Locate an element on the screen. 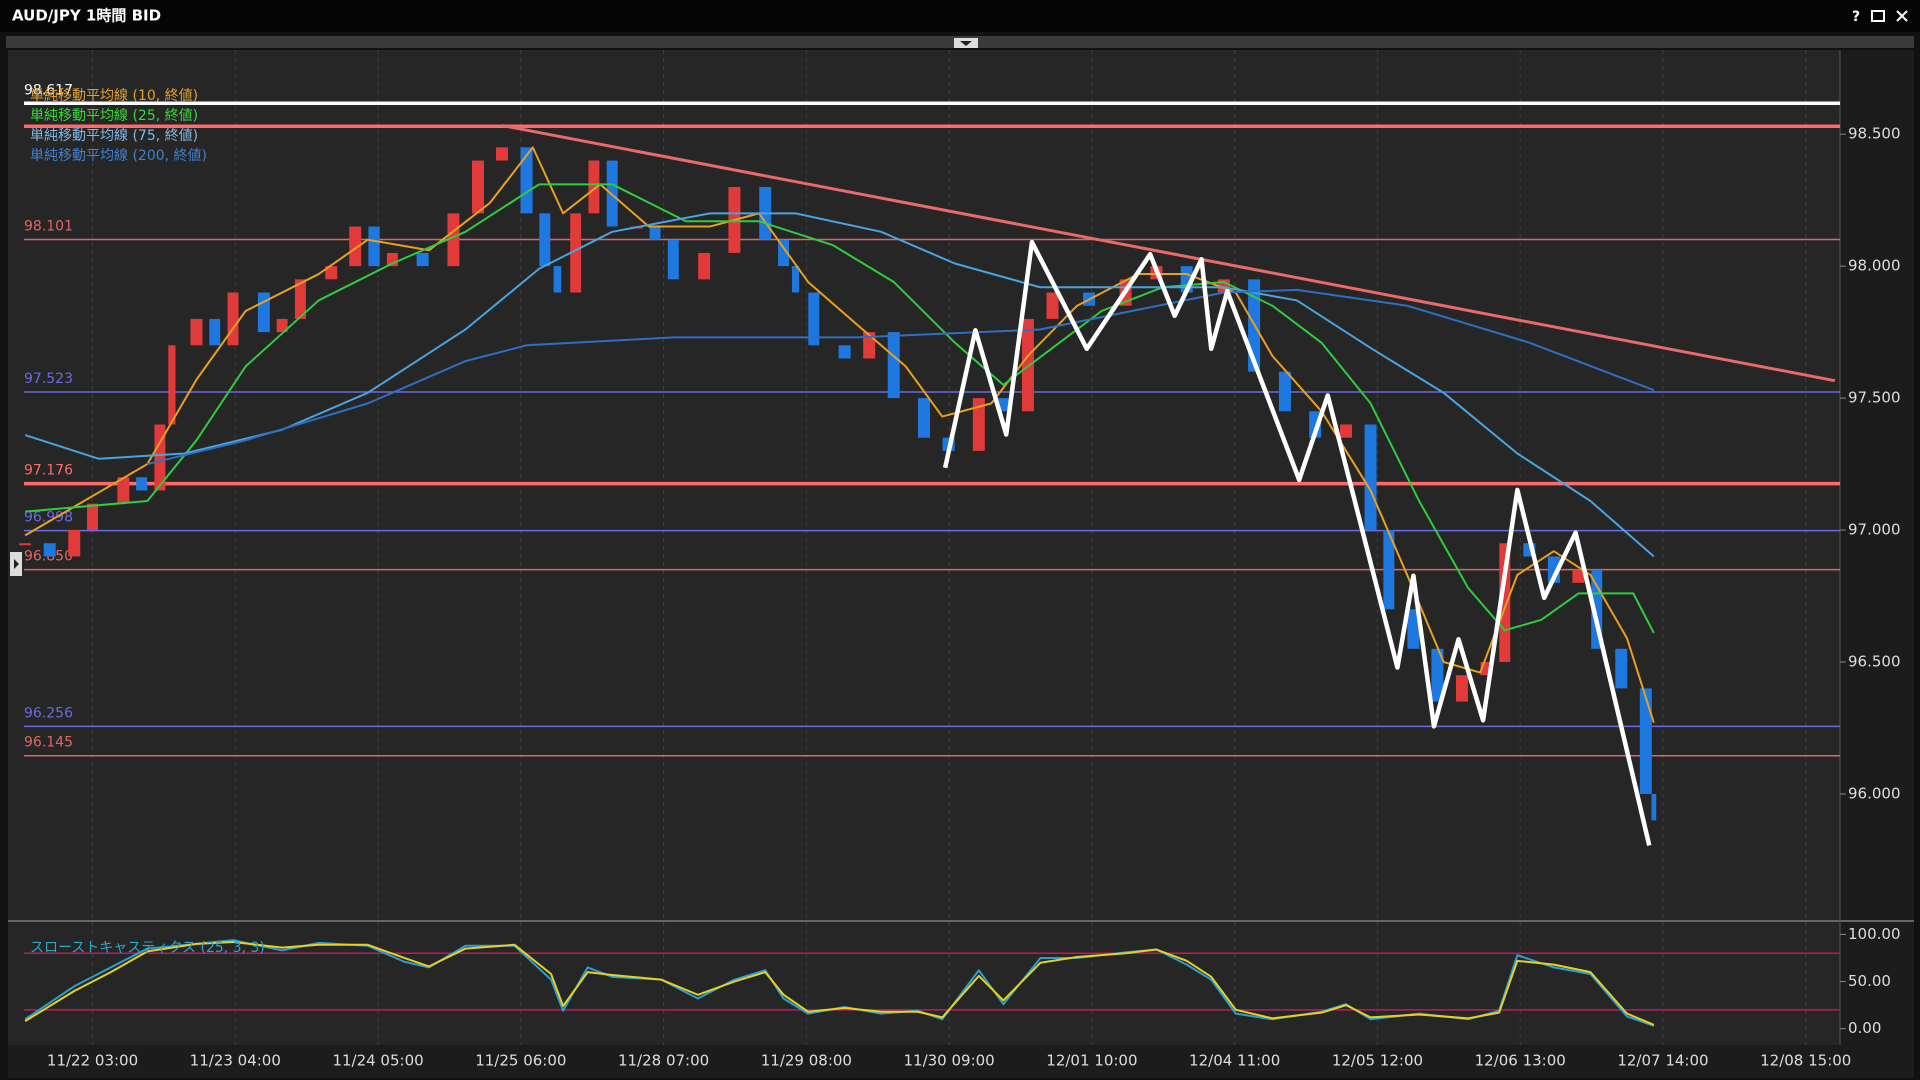 This screenshot has width=1920, height=1080. y-tick-label: 97.500 is located at coordinates (1874, 398).